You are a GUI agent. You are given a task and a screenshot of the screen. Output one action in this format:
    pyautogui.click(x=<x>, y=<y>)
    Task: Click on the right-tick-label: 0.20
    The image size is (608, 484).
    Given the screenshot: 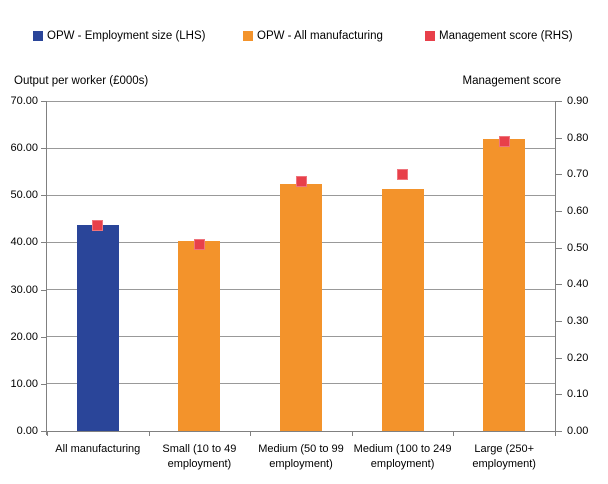 What is the action you would take?
    pyautogui.click(x=578, y=357)
    